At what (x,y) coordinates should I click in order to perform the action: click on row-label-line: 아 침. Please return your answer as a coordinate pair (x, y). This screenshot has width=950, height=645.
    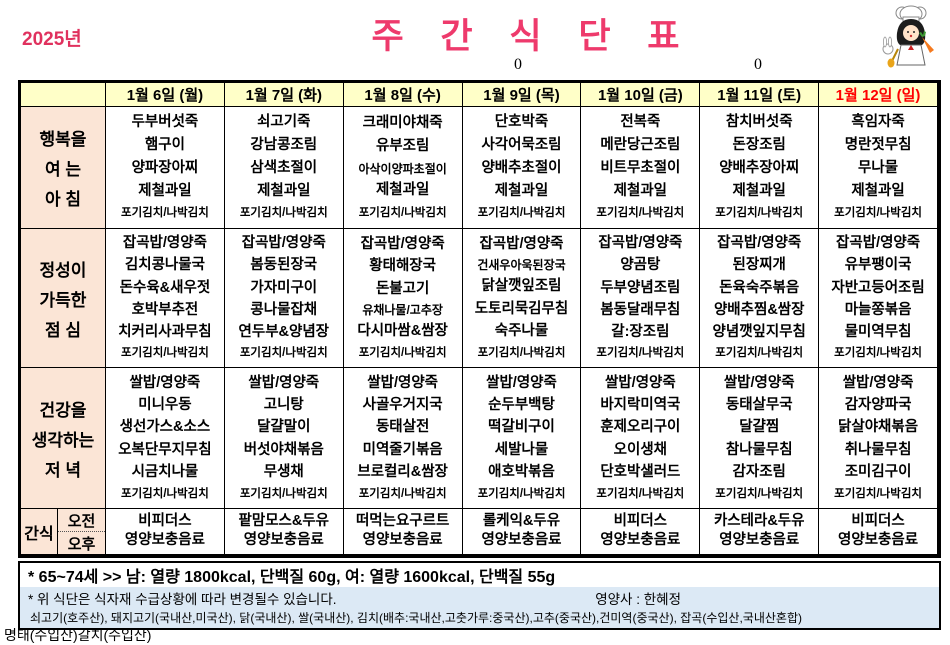
    Looking at the image, I should click on (62, 199).